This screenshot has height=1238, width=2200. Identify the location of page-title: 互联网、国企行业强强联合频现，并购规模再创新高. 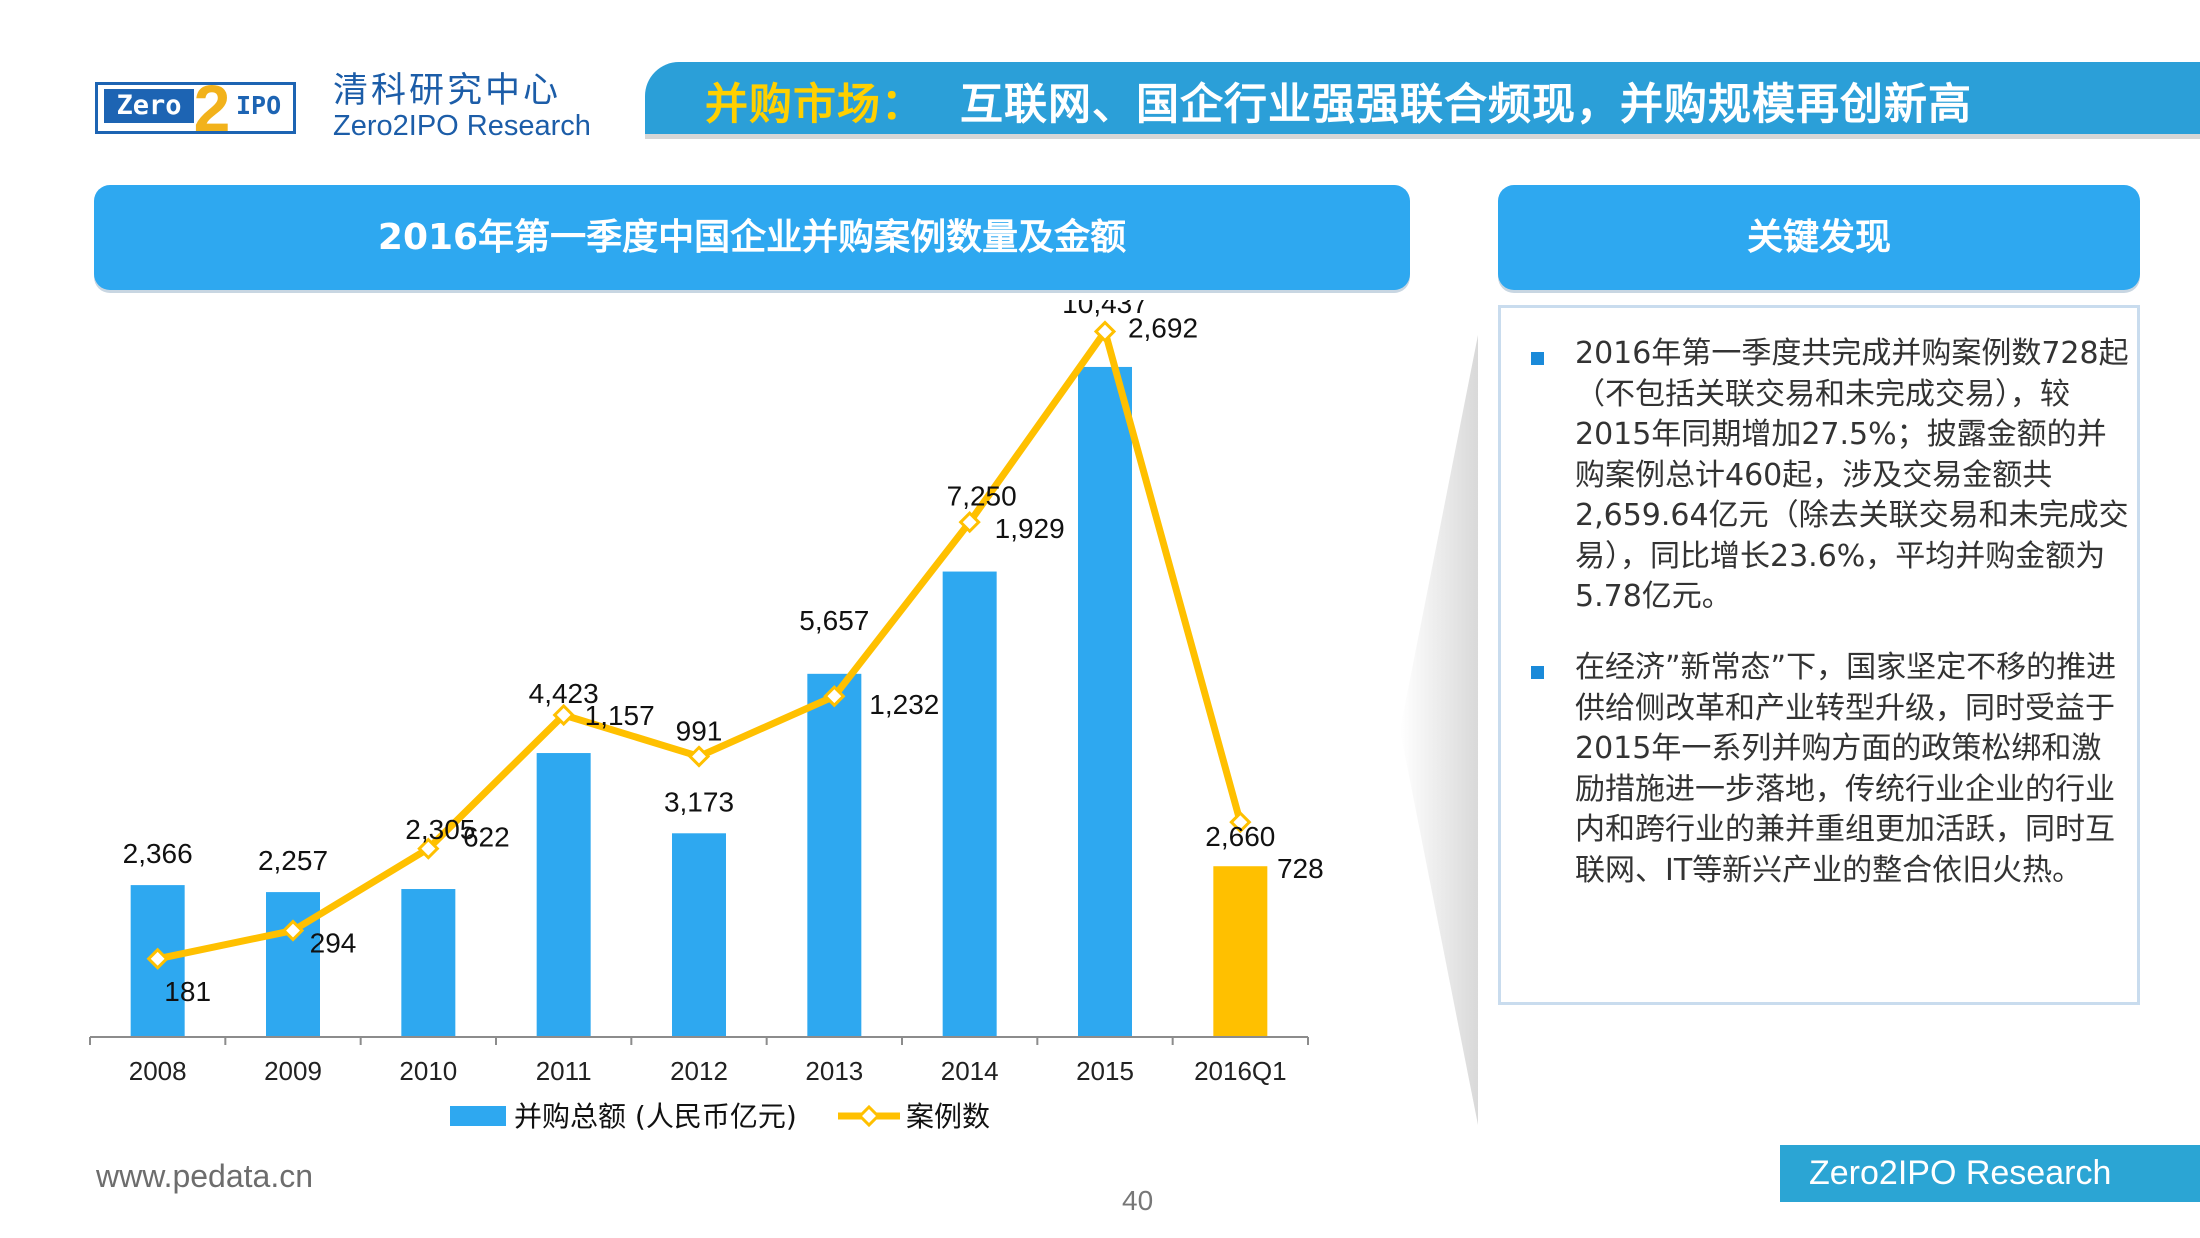
(1466, 105).